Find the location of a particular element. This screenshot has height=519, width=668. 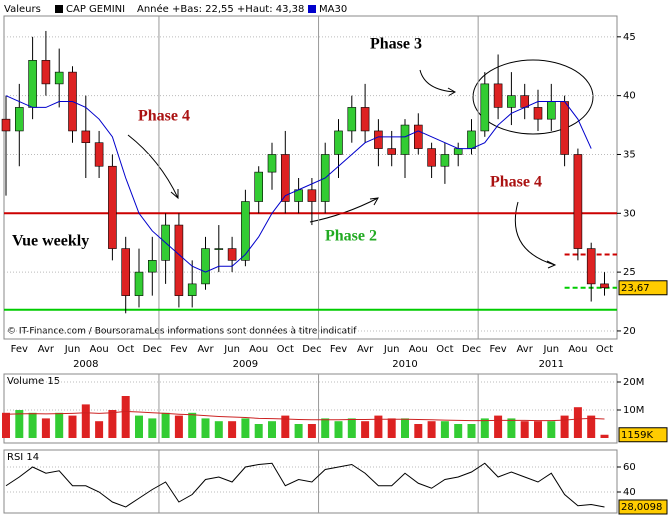

volume-ma-line is located at coordinates (305, 416).